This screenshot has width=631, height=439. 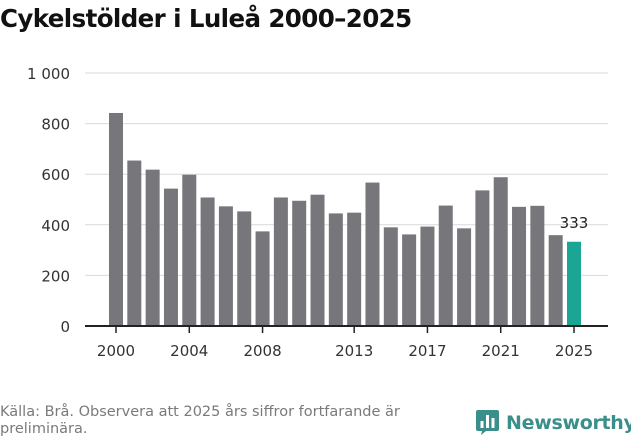 What do you see at coordinates (170, 257) in the screenshot?
I see `bar-2003` at bounding box center [170, 257].